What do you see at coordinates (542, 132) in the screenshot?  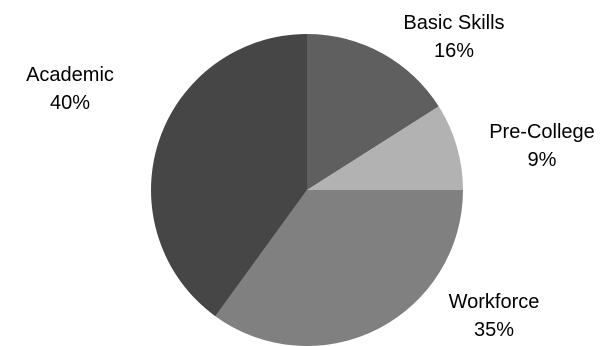 I see `slice-label-pre-college: Pre-College` at bounding box center [542, 132].